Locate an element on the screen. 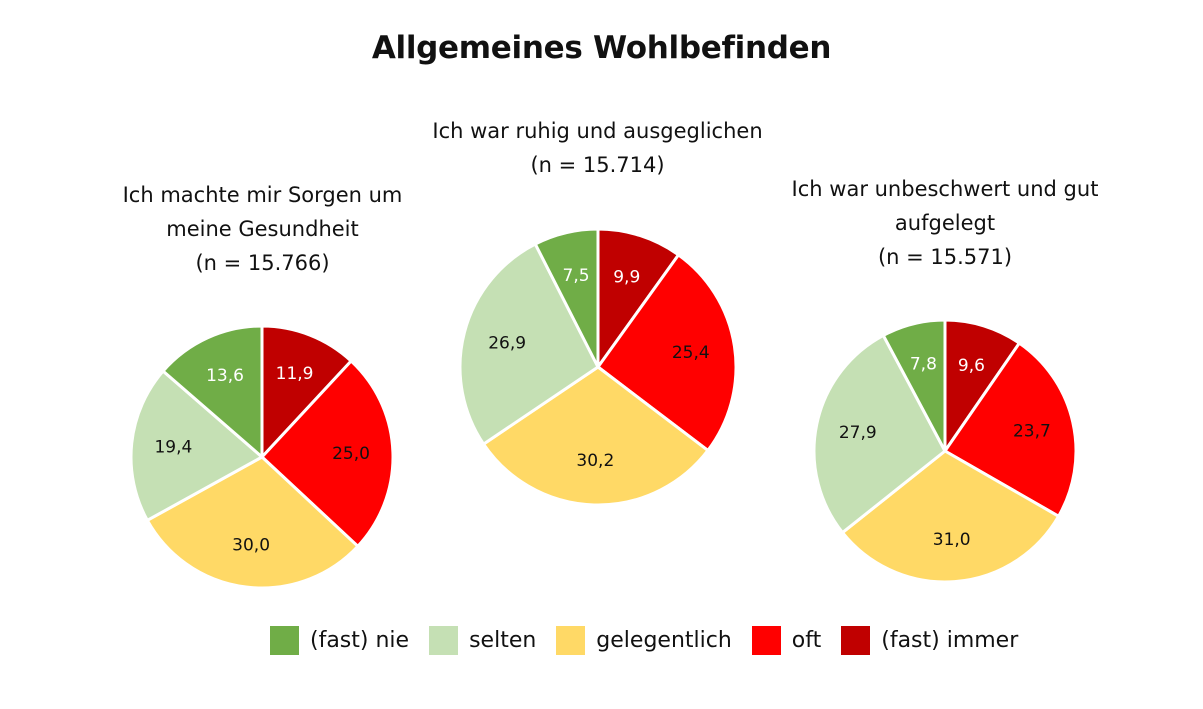  data-label: 26,9 is located at coordinates (507, 343).